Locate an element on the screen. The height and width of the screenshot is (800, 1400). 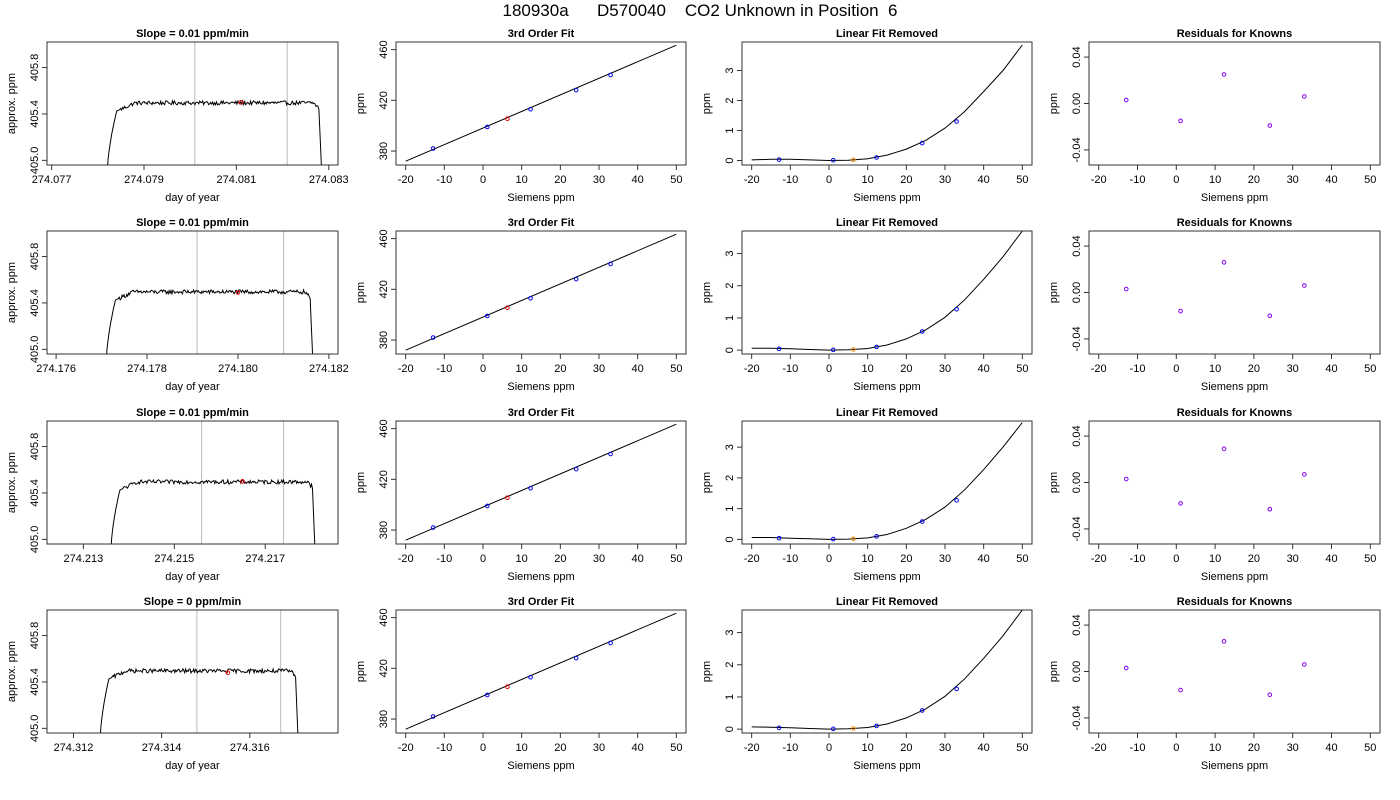
x-tick-label: 274.316 is located at coordinates (250, 748).